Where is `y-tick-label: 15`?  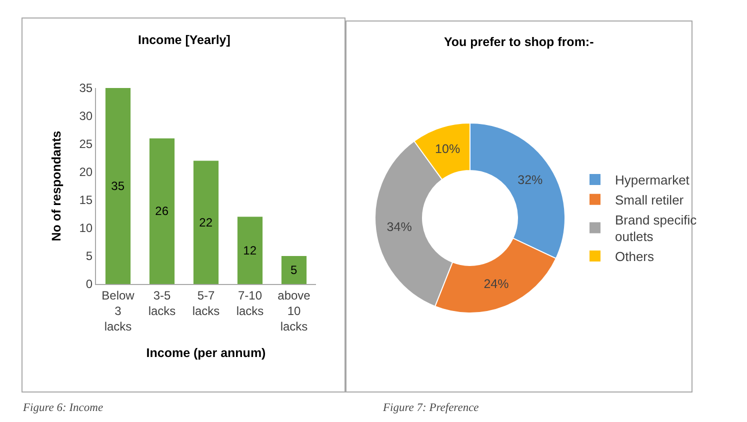
y-tick-label: 15 is located at coordinates (86, 200).